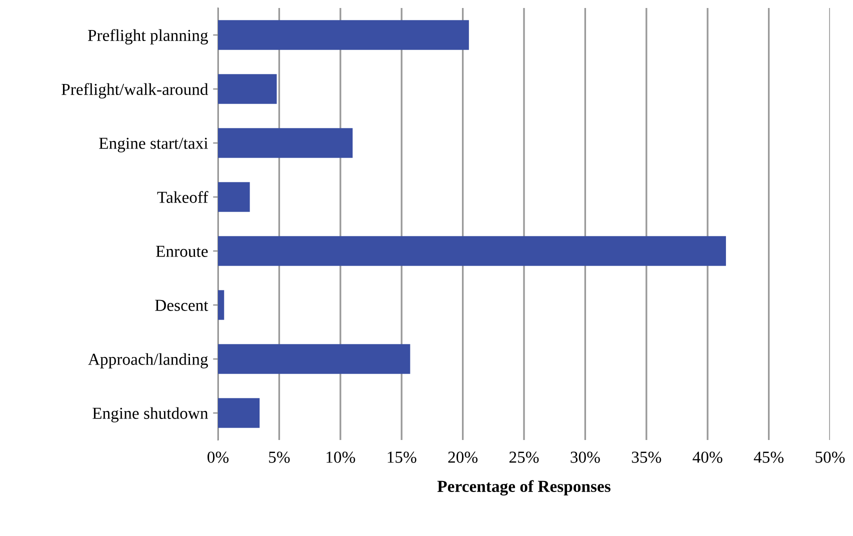 The width and height of the screenshot is (853, 536). I want to click on x-tick-label: 30%, so click(585, 457).